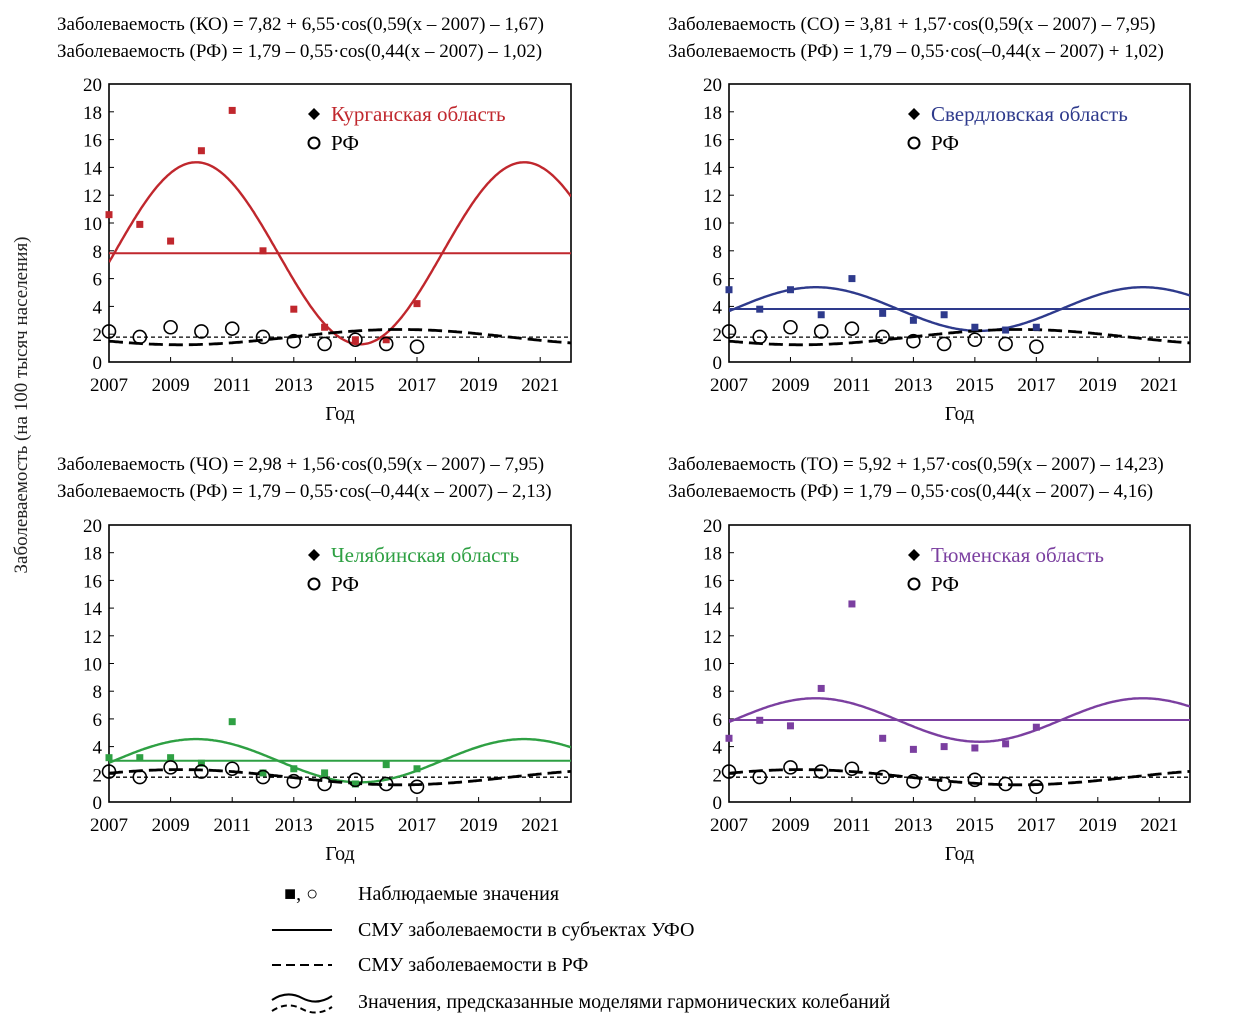 The image size is (1249, 1017). I want to click on x-tick-label: 2009, so click(790, 825).